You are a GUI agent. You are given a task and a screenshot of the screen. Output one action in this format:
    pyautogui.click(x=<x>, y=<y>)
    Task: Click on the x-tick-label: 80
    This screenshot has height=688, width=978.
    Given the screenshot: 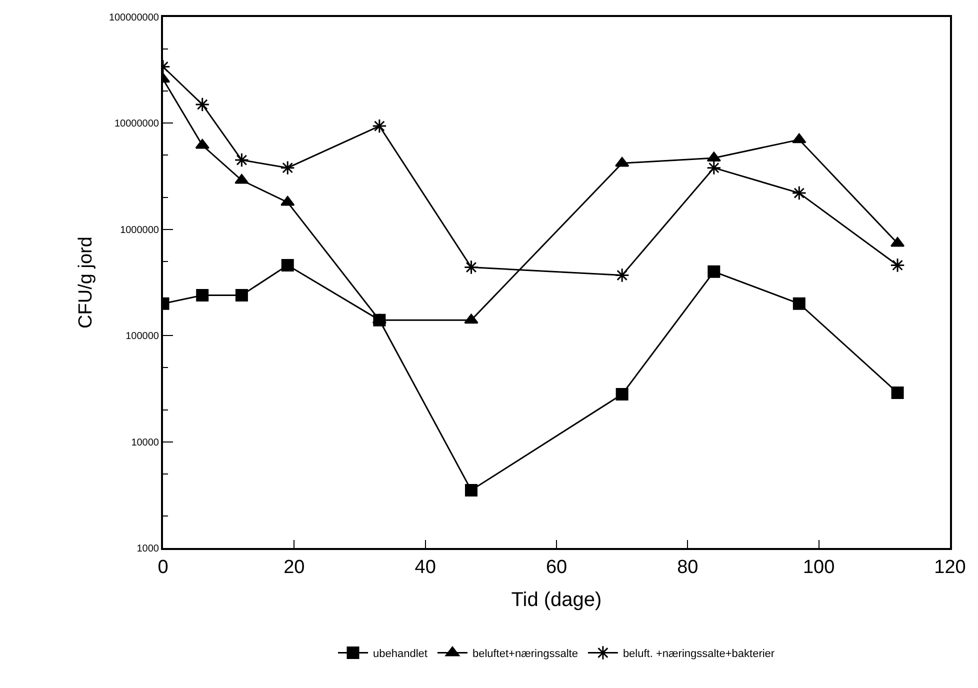 What is the action you would take?
    pyautogui.click(x=687, y=567)
    